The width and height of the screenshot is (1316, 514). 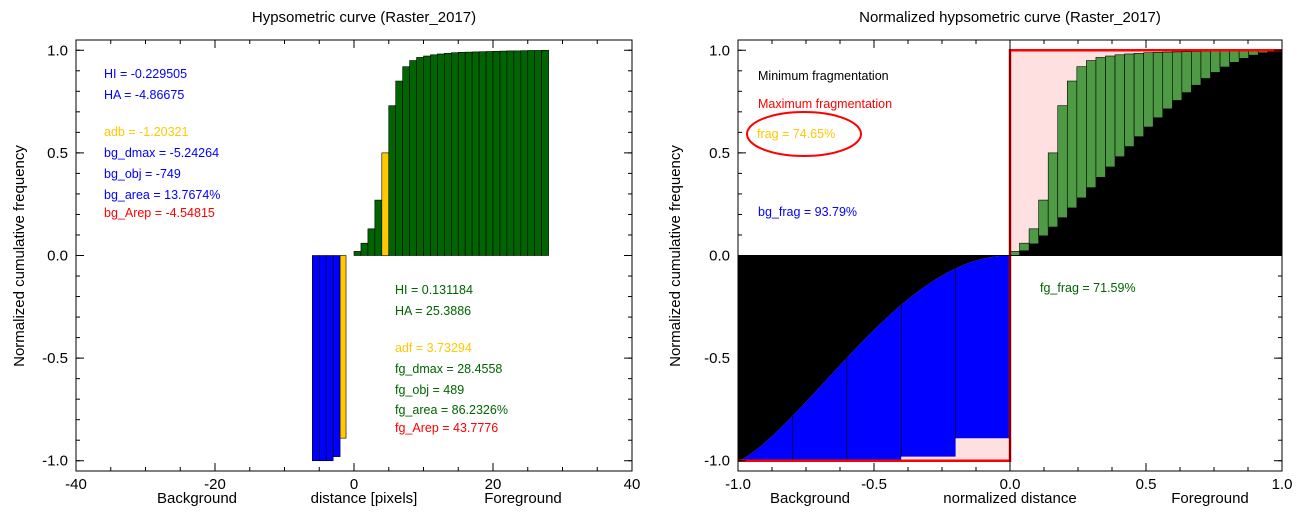 I want to click on chart1-xtick-label: -20, so click(x=215, y=484).